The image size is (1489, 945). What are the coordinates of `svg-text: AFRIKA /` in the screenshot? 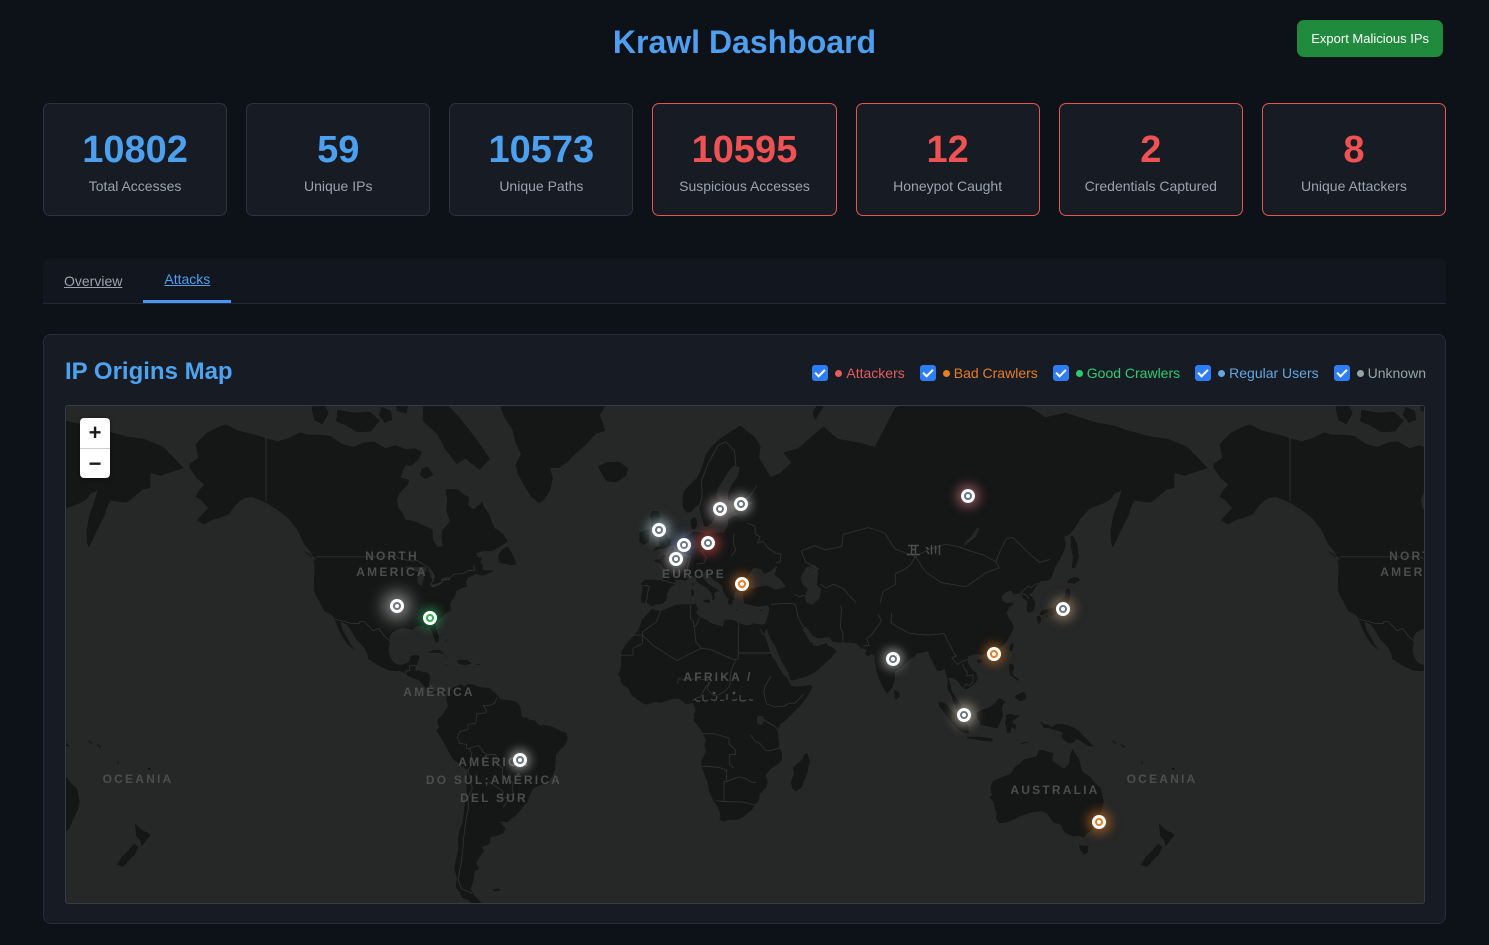 It's located at (717, 677).